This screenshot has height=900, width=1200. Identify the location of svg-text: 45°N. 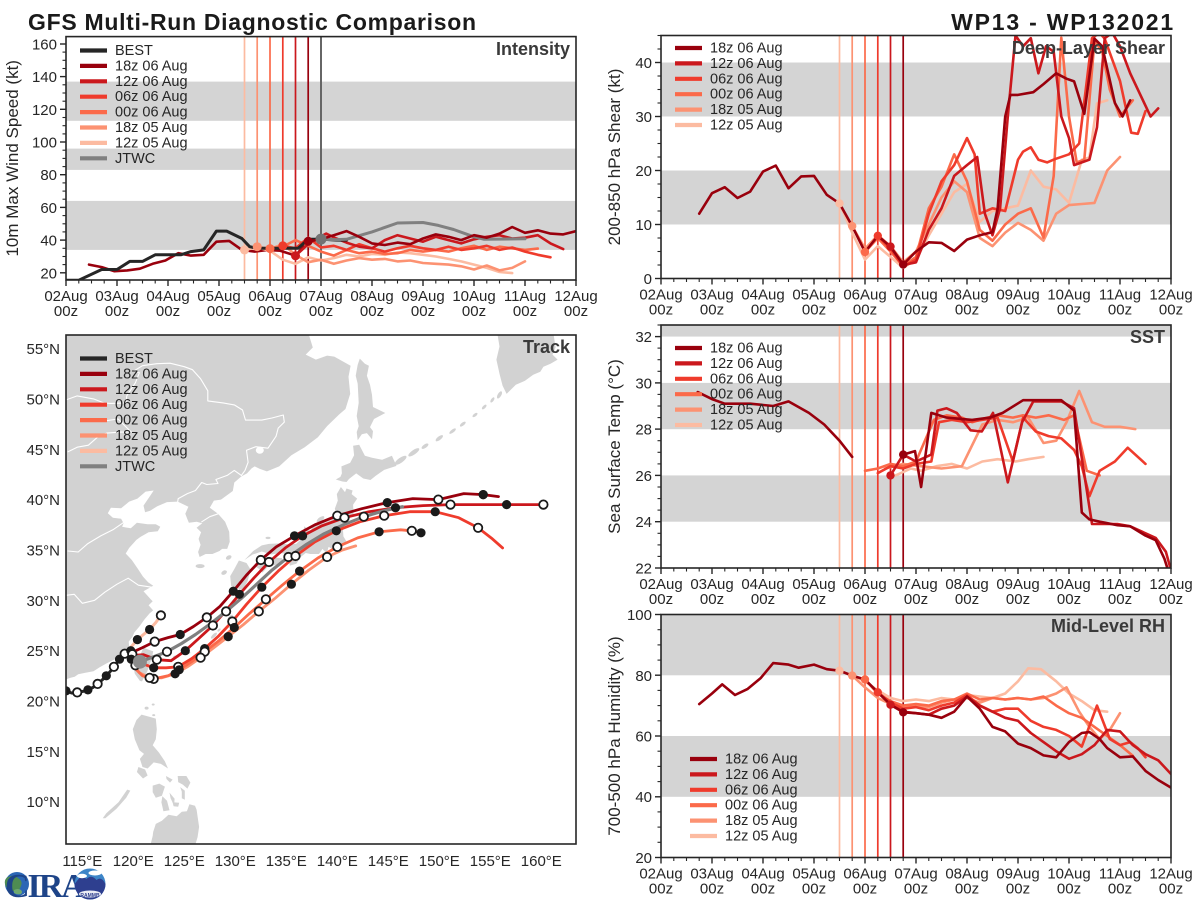
(43, 450).